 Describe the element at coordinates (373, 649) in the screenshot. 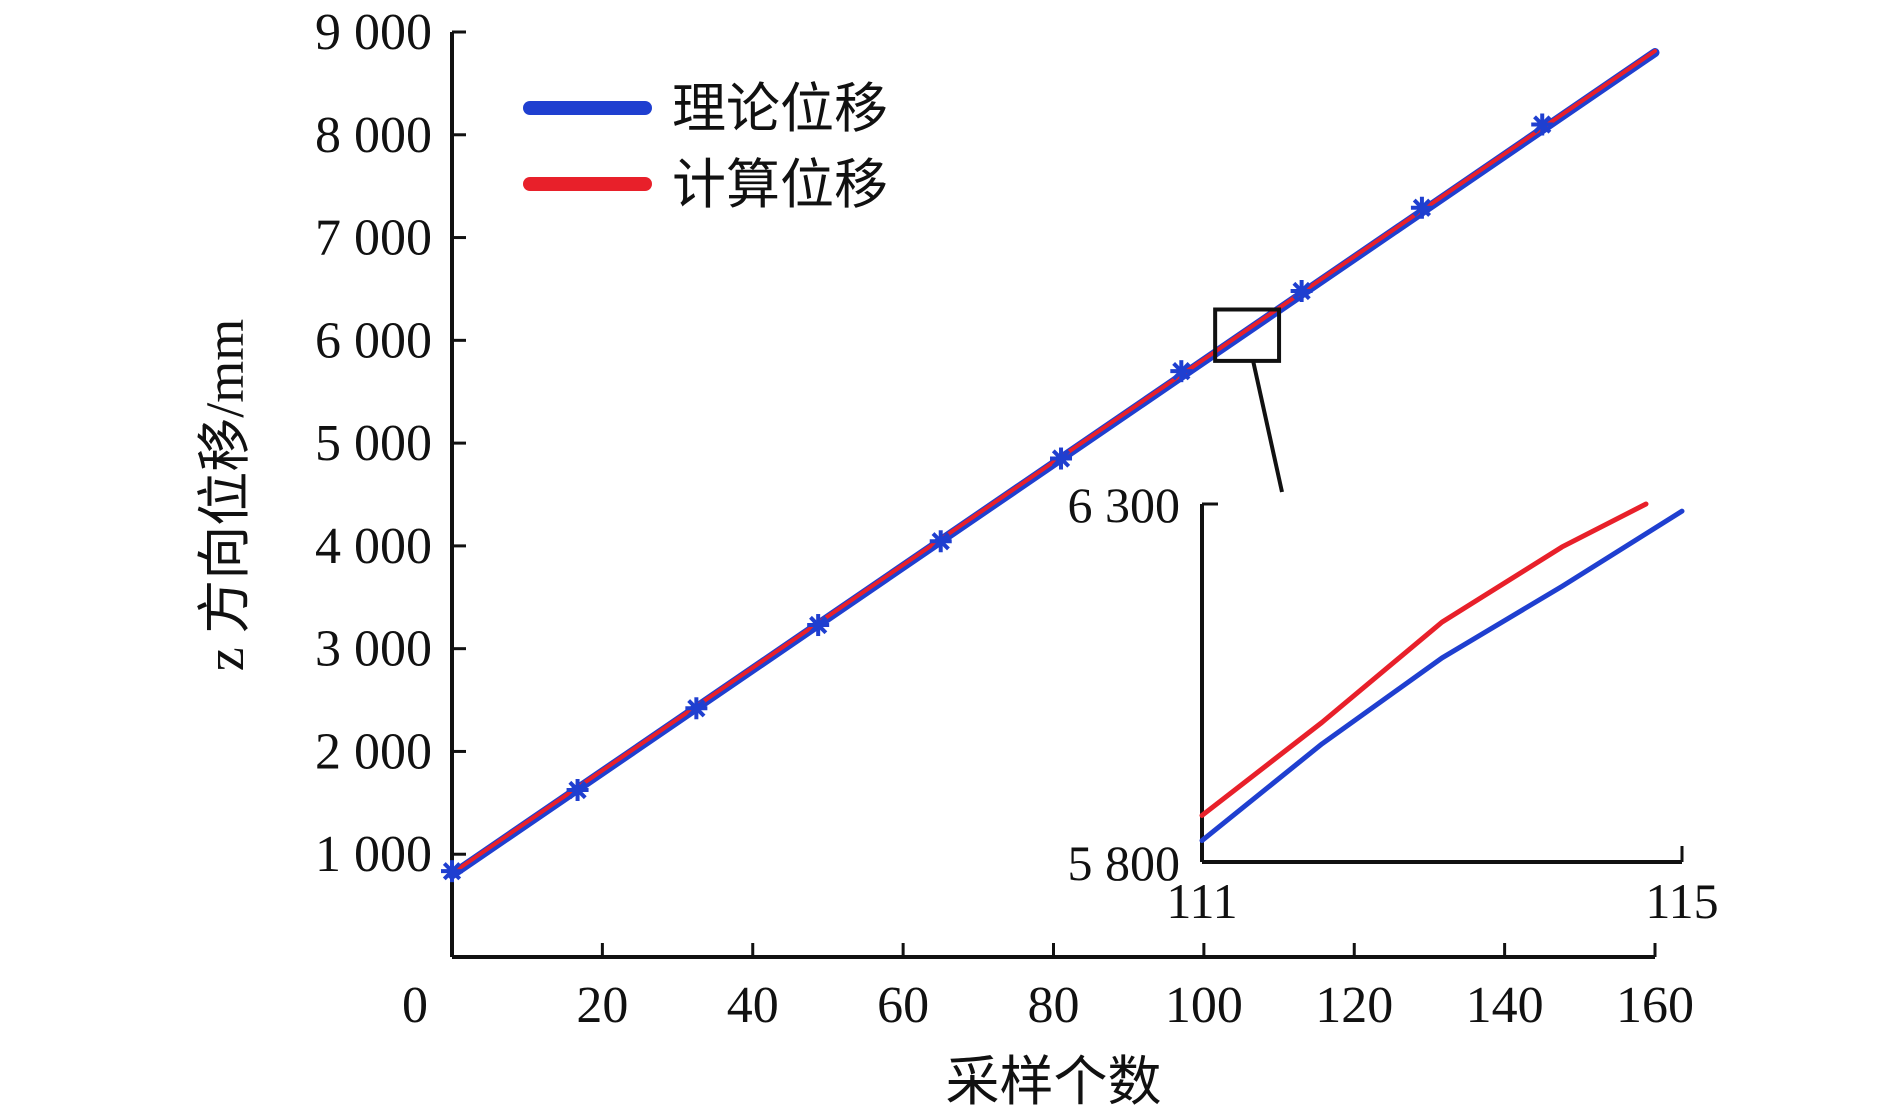

I see `y-tick-label: 3 000` at that location.